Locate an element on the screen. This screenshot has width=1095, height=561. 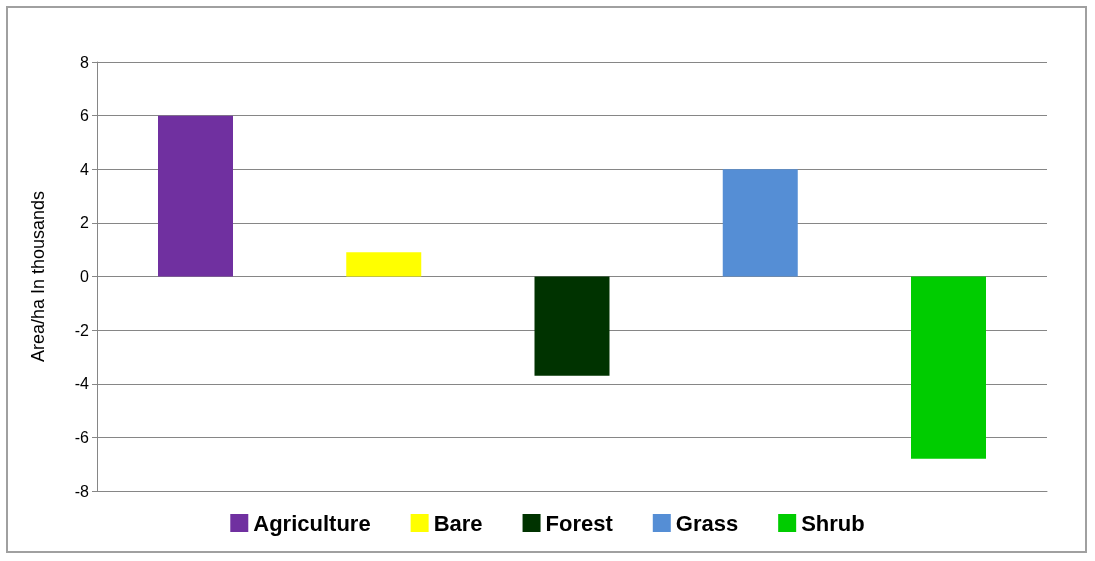
y-tick-label: -4 is located at coordinates (82, 384).